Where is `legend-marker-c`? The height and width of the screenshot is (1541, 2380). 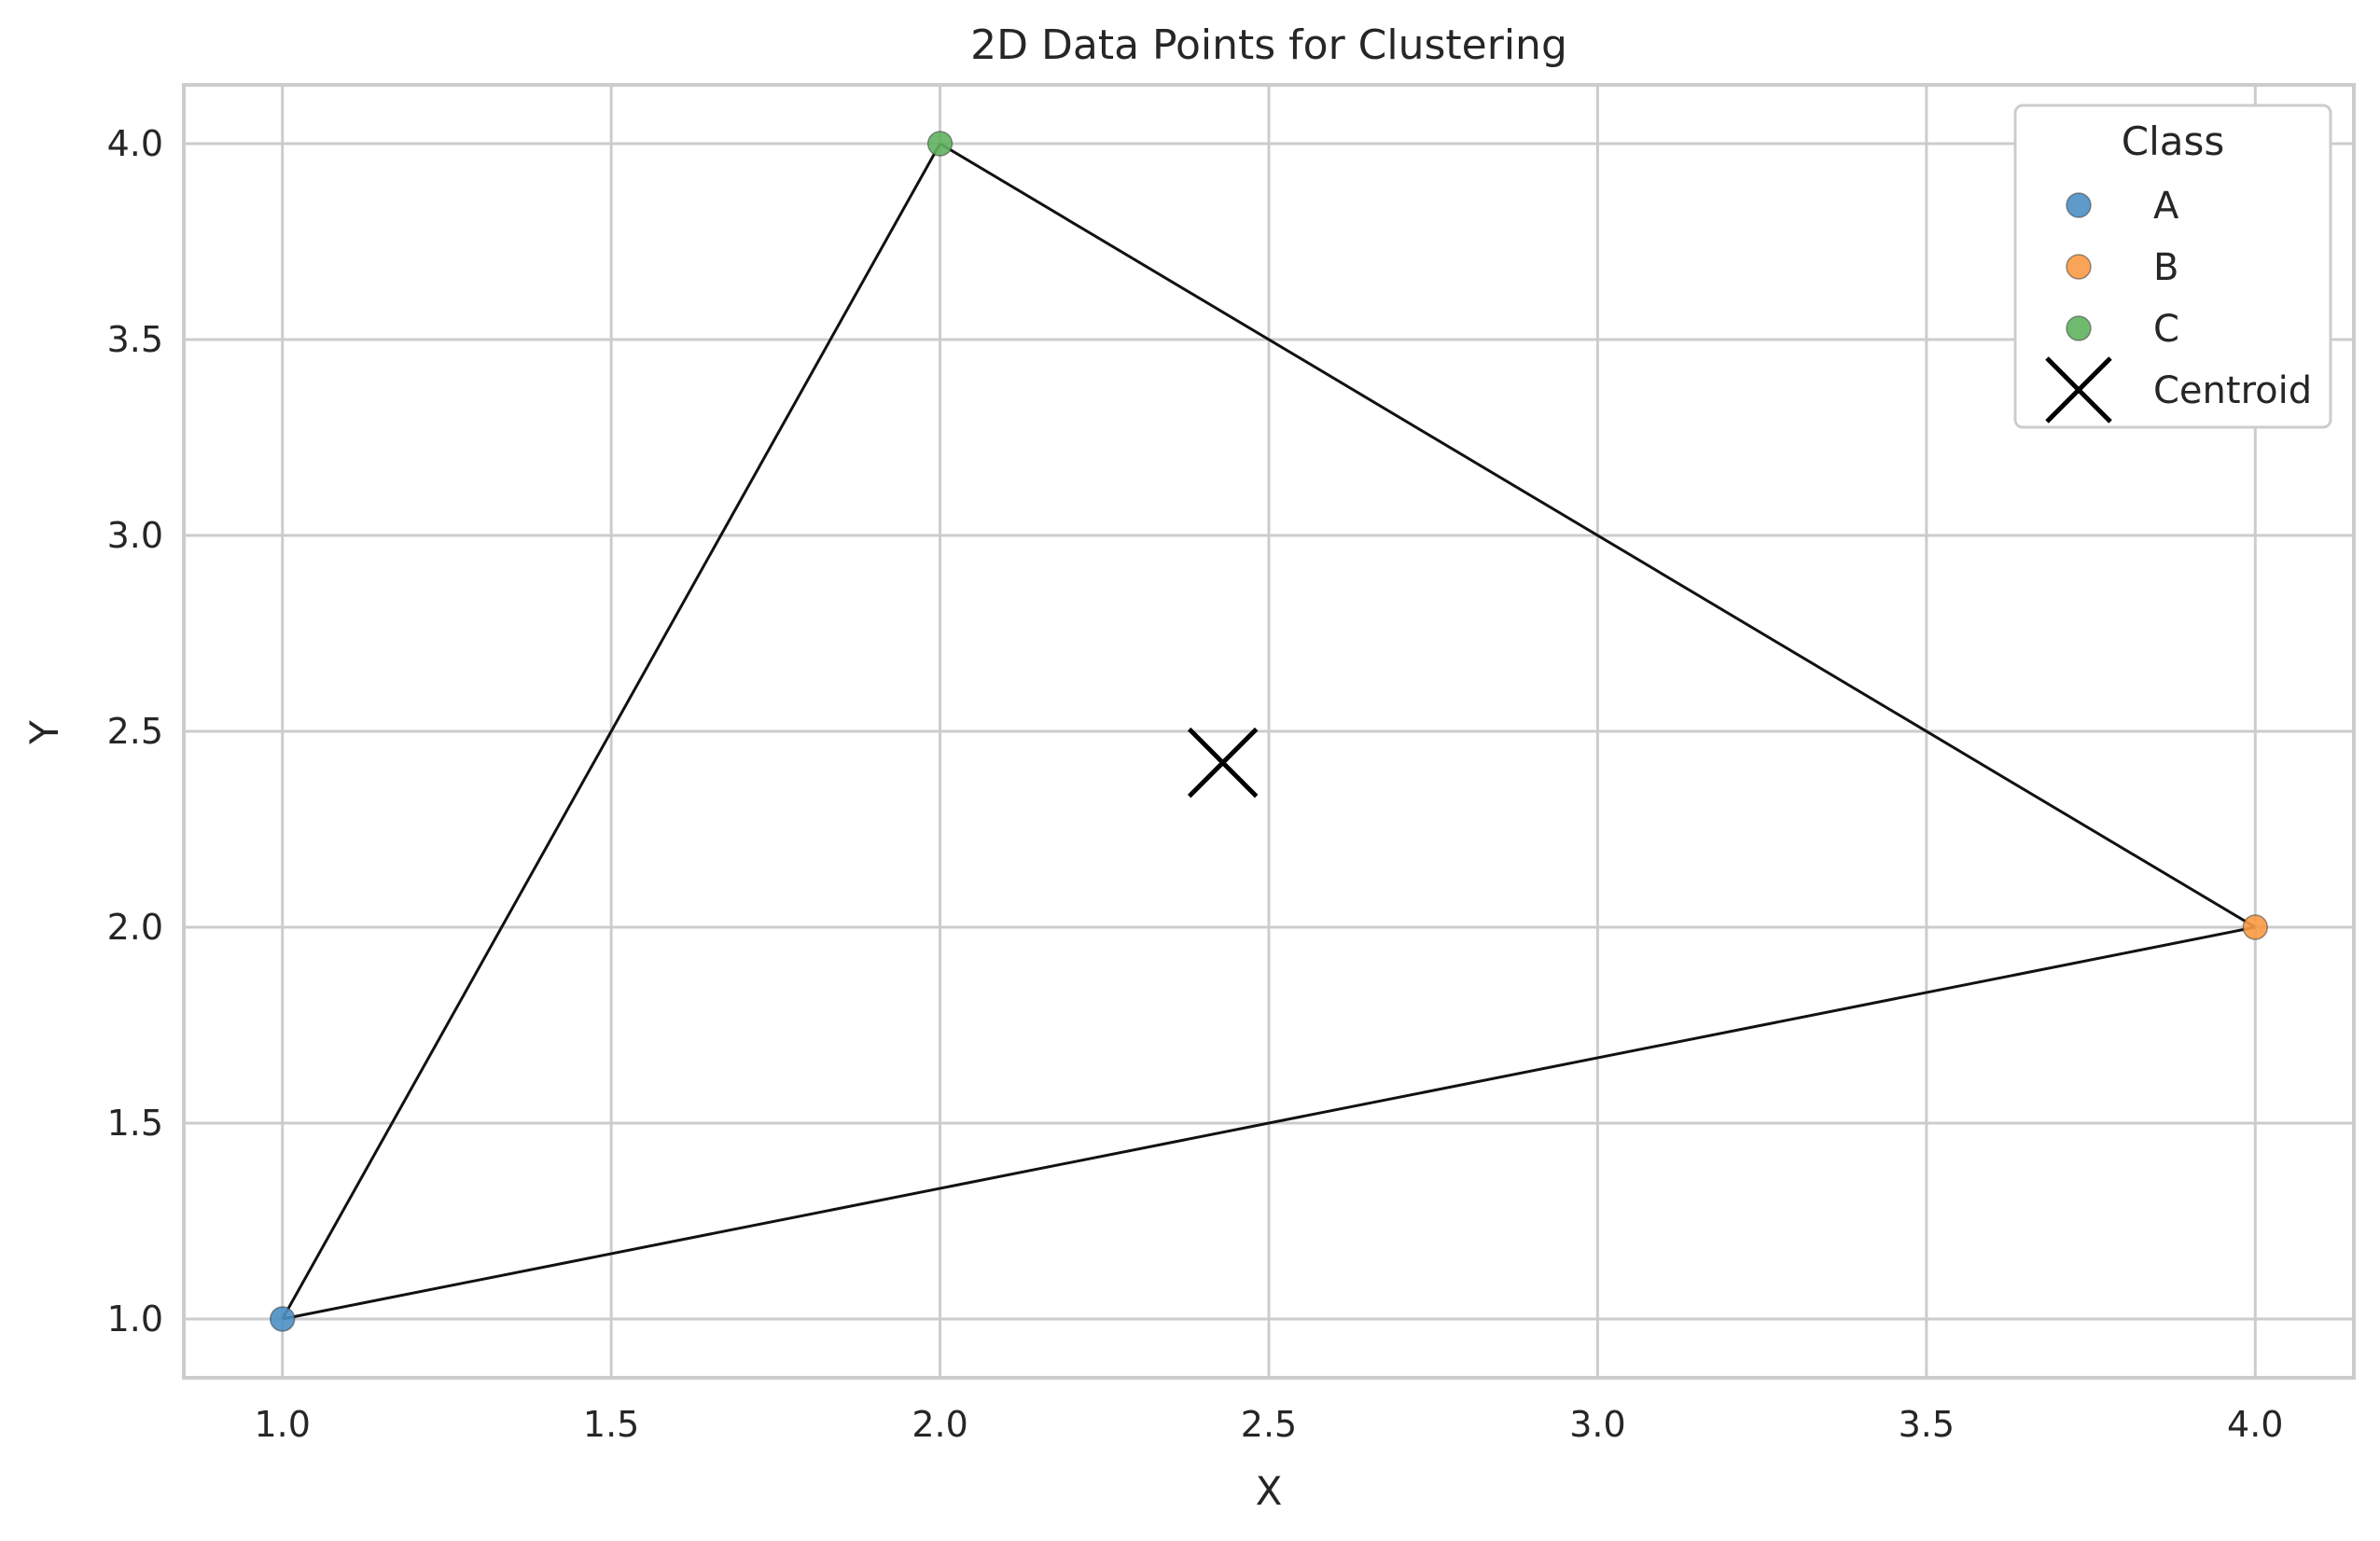 legend-marker-c is located at coordinates (2079, 328).